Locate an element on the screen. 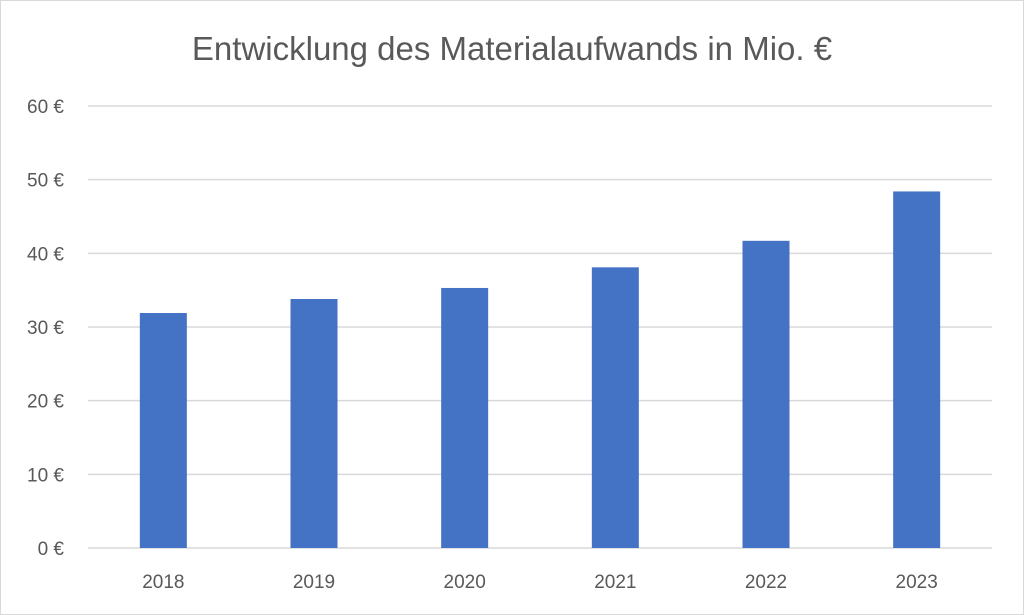  x-axis-tick-labels: 2018 2019 2020 2021 2022 2023 is located at coordinates (540, 582).